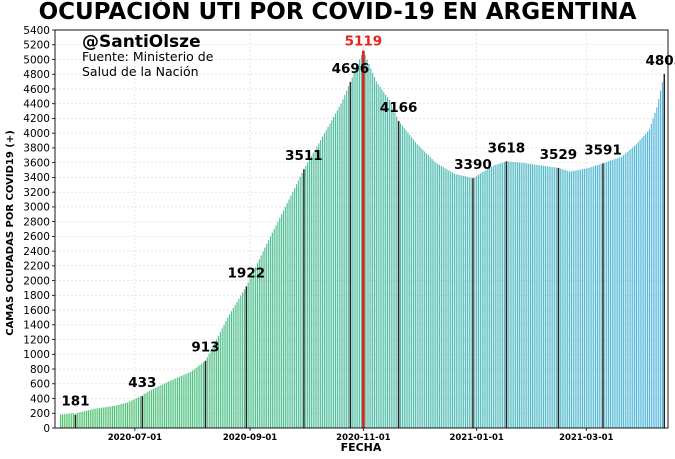 The width and height of the screenshot is (675, 459). Describe the element at coordinates (476, 438) in the screenshot. I see `x-tick-label: 2021-01-01` at that location.